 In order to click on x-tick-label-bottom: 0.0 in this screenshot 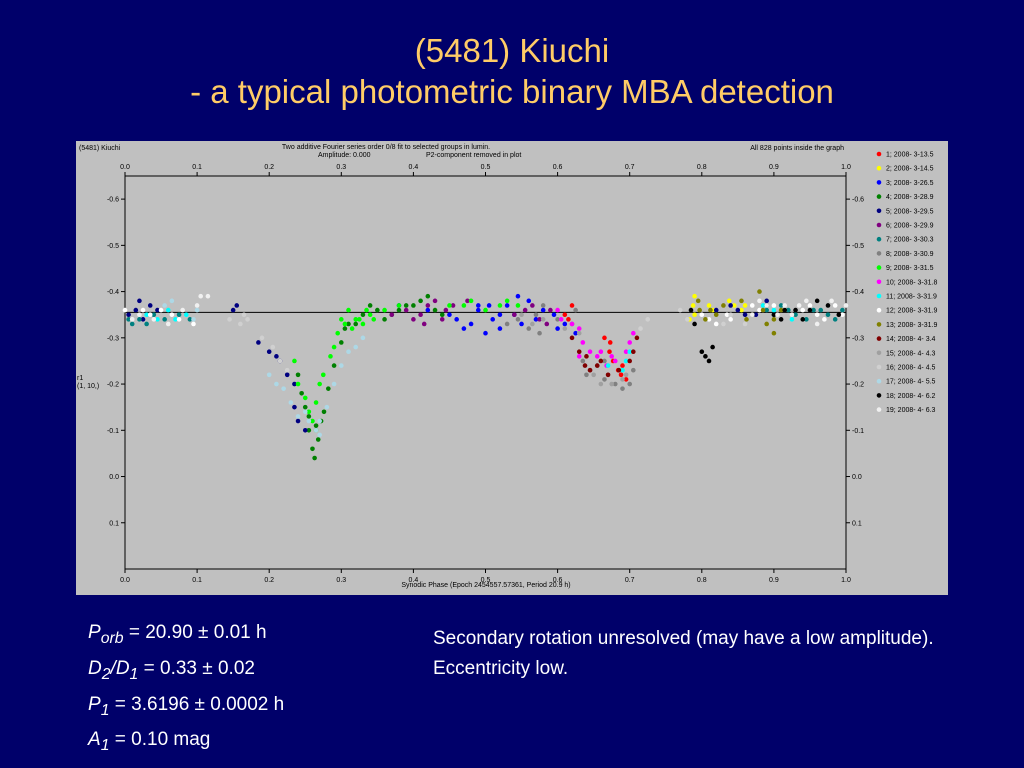, I will do `click(125, 580)`.